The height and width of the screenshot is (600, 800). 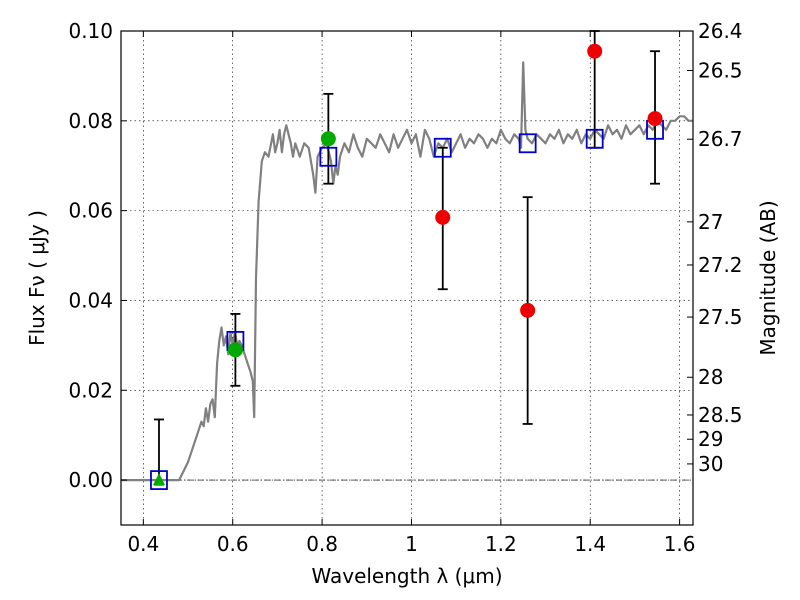 What do you see at coordinates (590, 544) in the screenshot?
I see `x-tick-label: 1.4` at bounding box center [590, 544].